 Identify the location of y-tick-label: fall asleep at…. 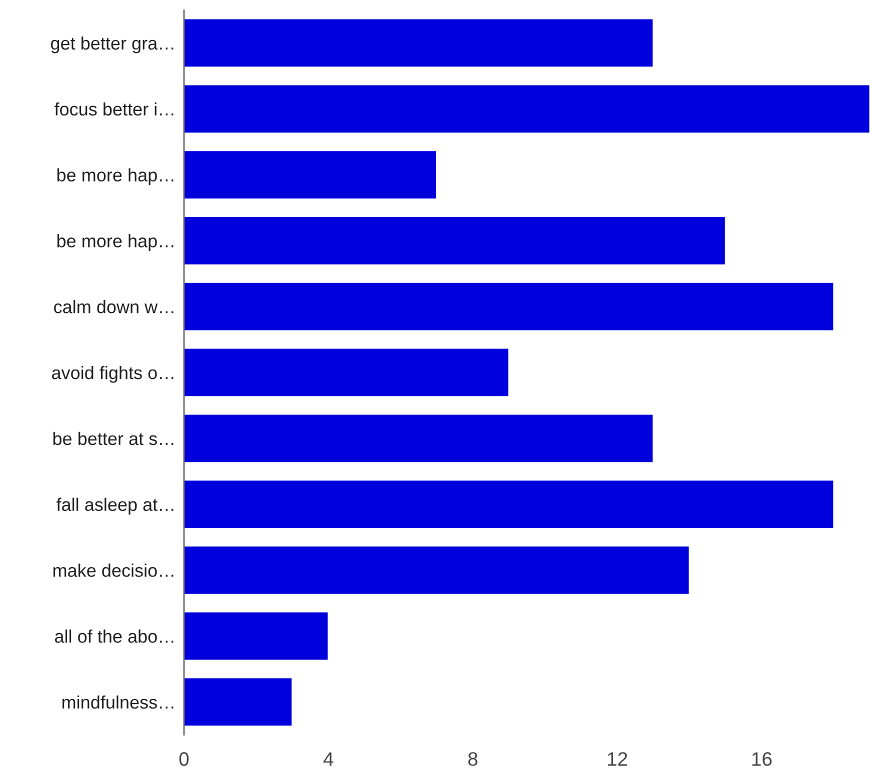
(115, 506).